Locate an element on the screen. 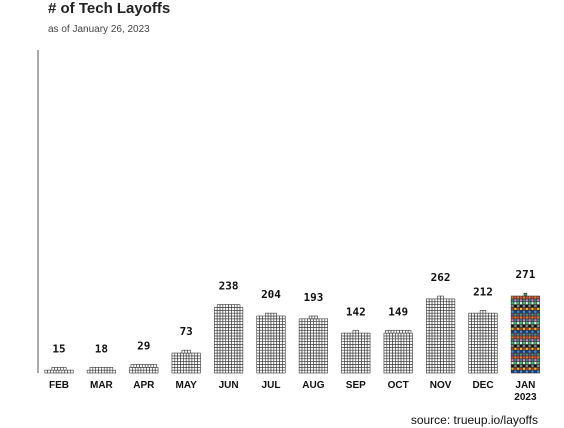 The image size is (564, 428). category-label: AUG is located at coordinates (313, 385).